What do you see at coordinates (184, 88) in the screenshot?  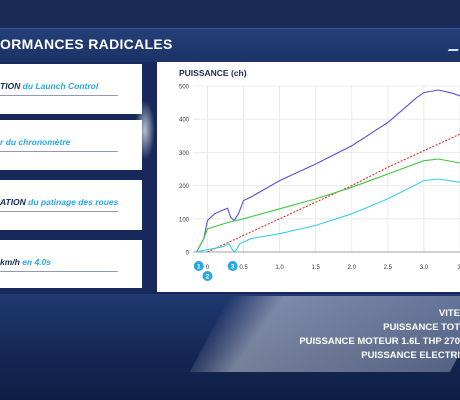 I see `y-tick-label: 500` at bounding box center [184, 88].